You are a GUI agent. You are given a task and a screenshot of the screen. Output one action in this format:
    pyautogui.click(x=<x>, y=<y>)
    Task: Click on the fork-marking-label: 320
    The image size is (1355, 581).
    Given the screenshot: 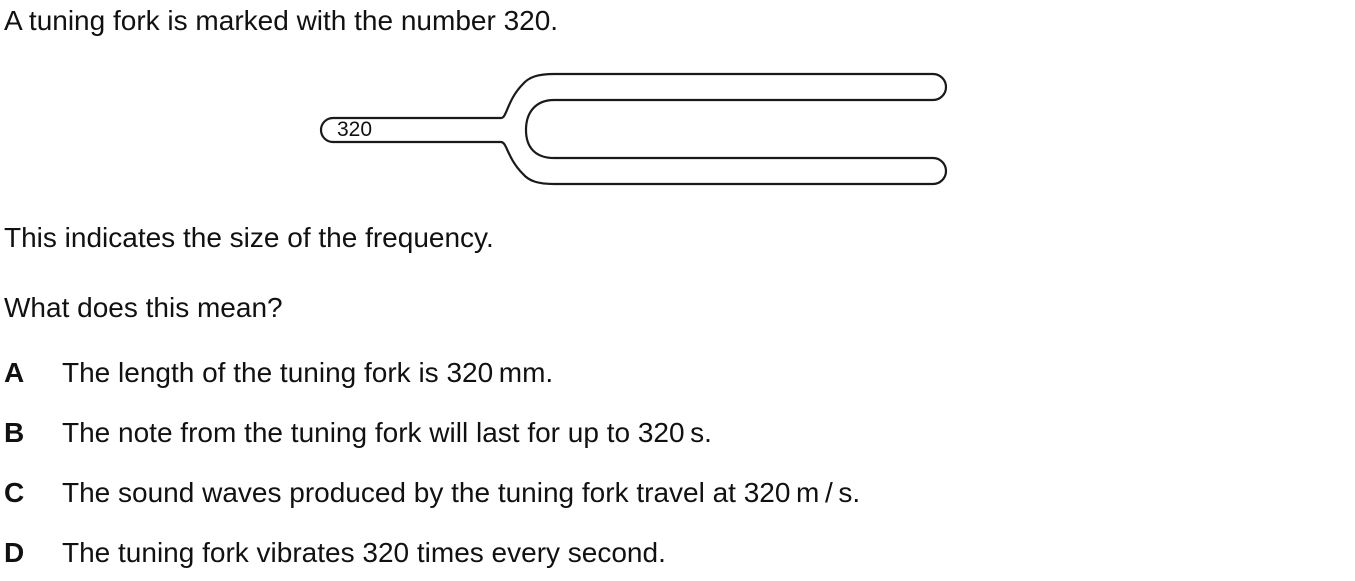 What is the action you would take?
    pyautogui.click(x=355, y=129)
    